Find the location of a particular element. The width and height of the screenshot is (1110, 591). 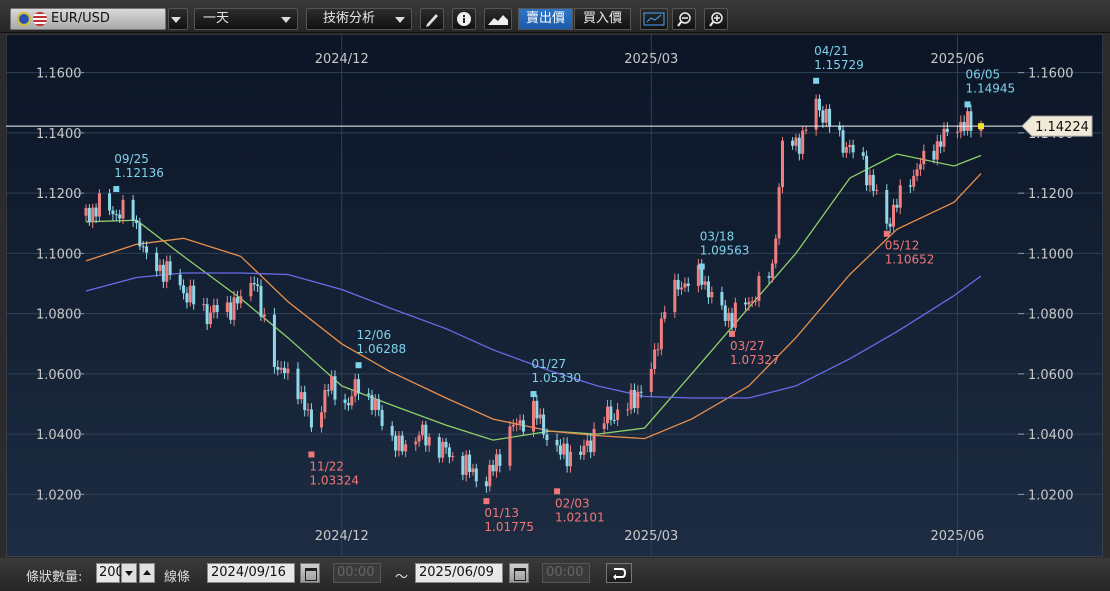

mountain-chart-button is located at coordinates (498, 19).